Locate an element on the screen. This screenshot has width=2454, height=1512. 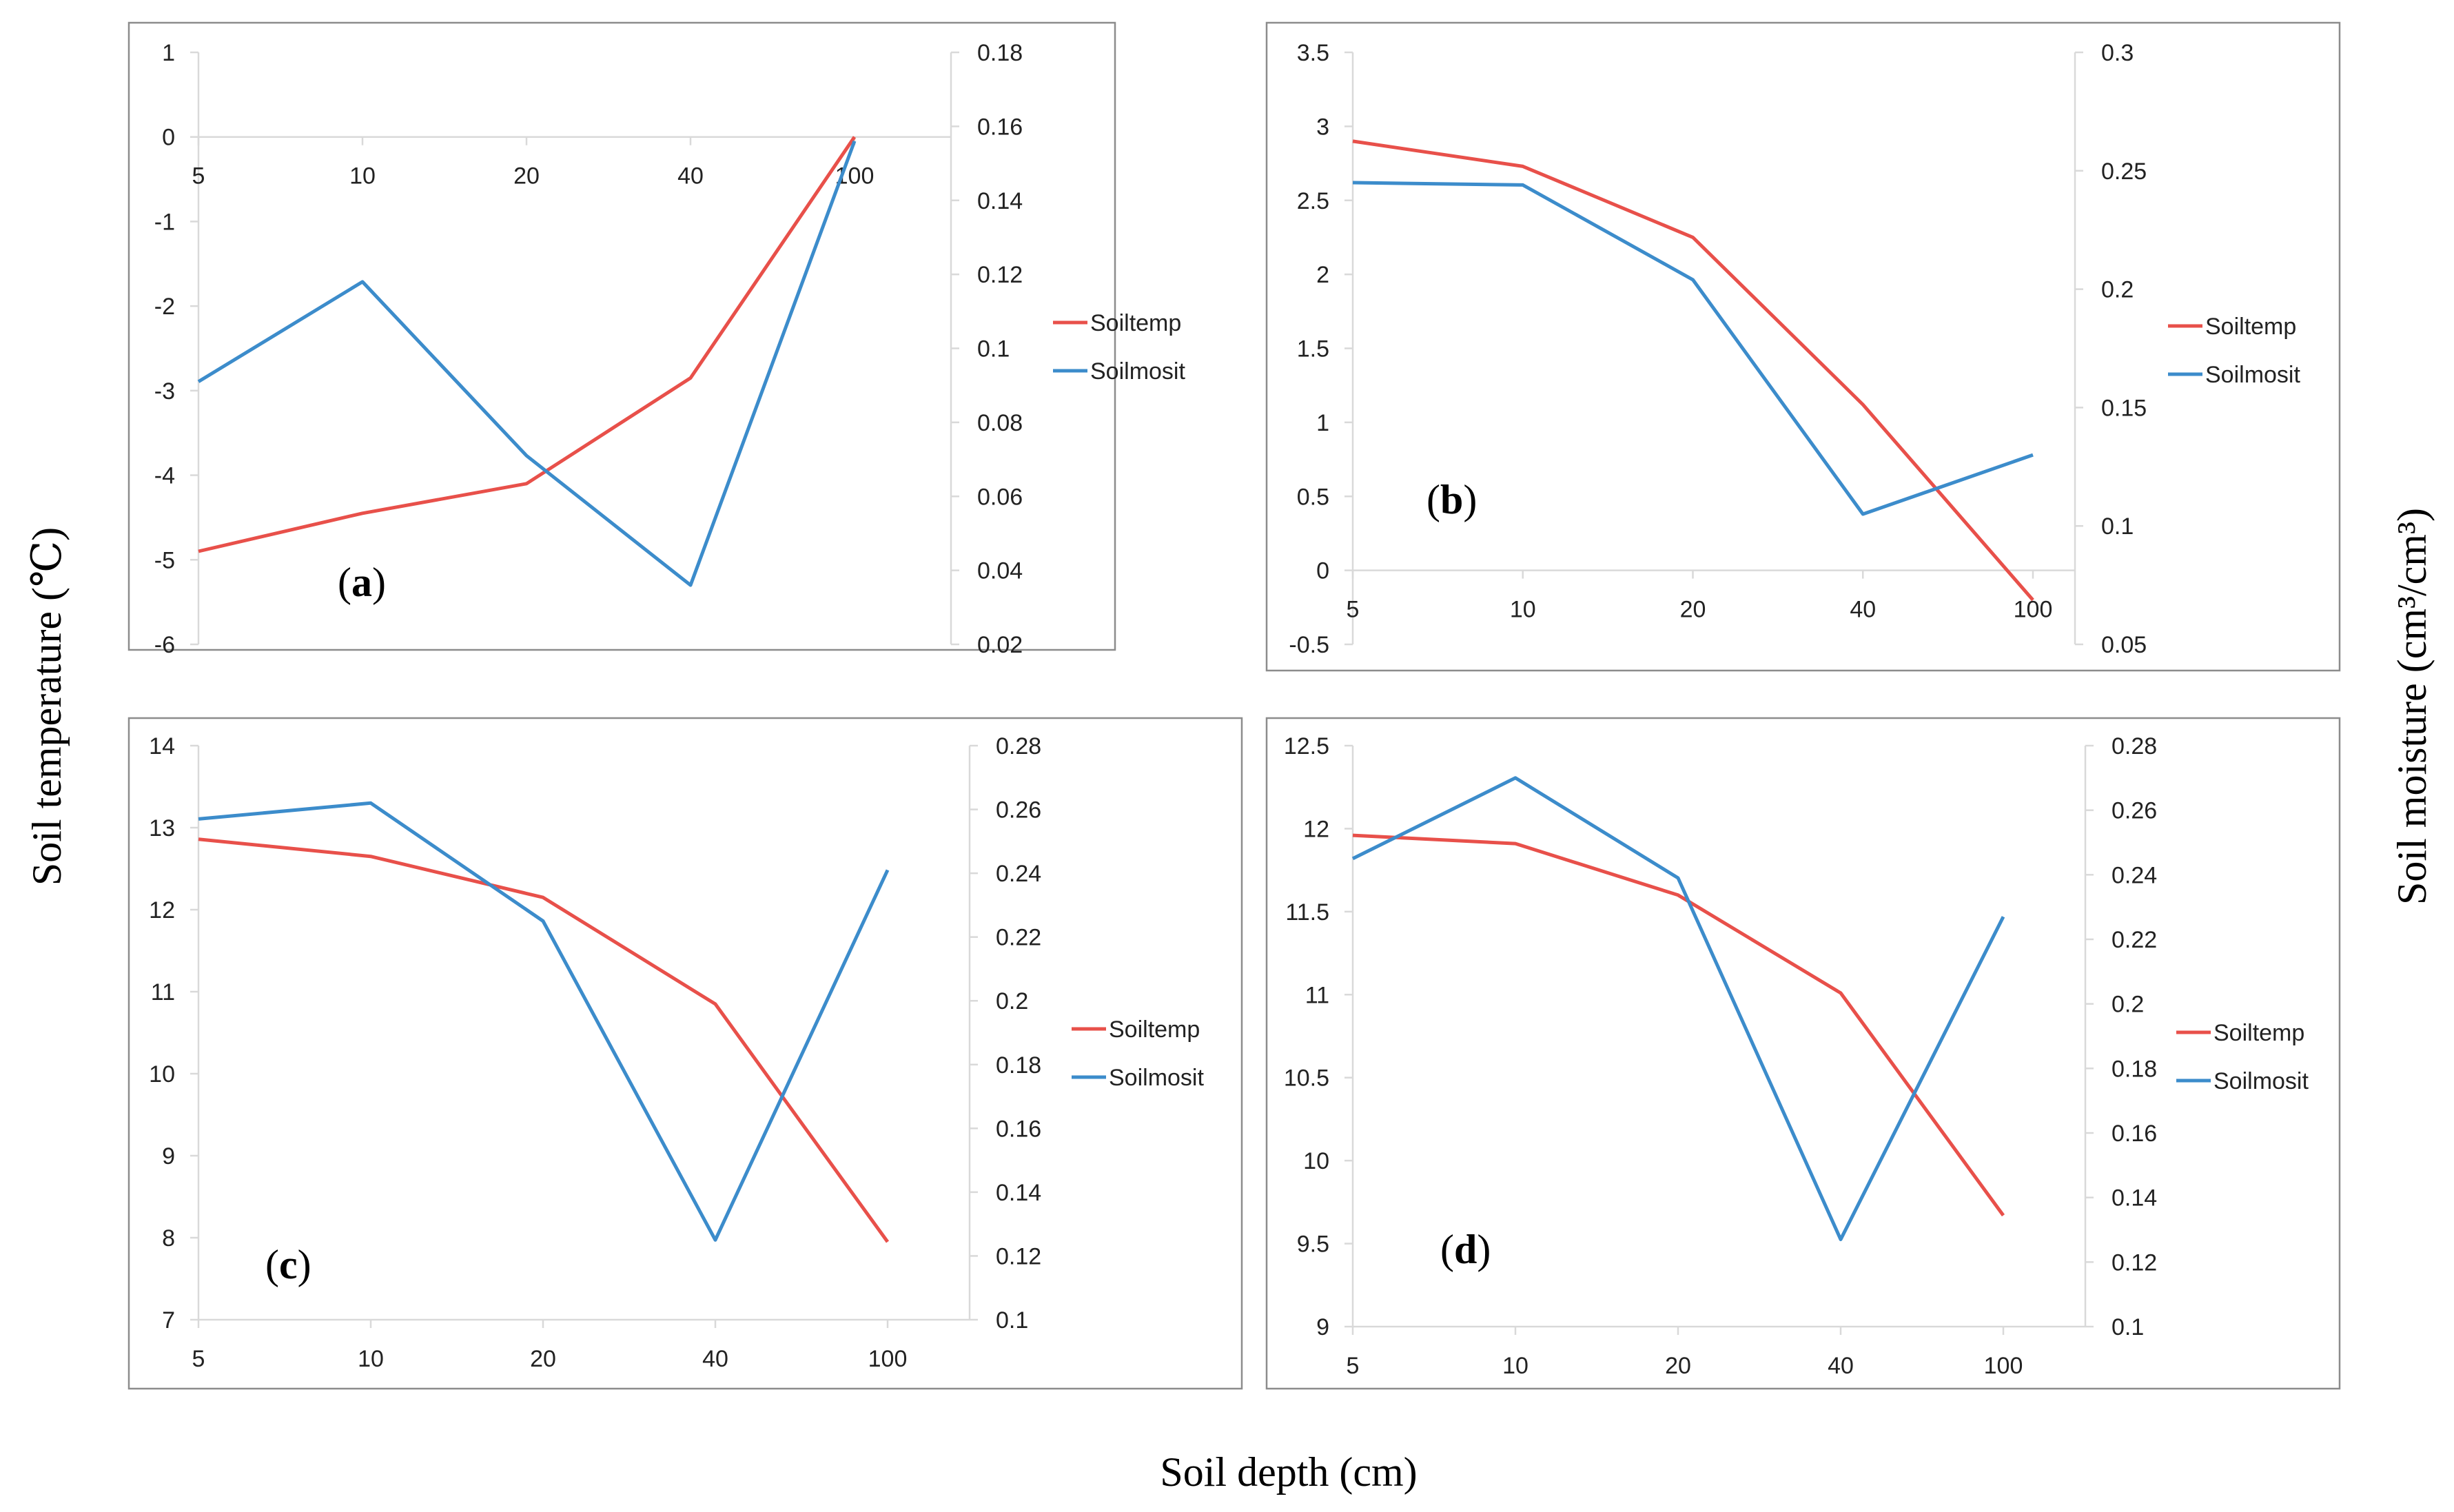
x-axis-title: Soil depth (cm) is located at coordinates (1288, 1472).